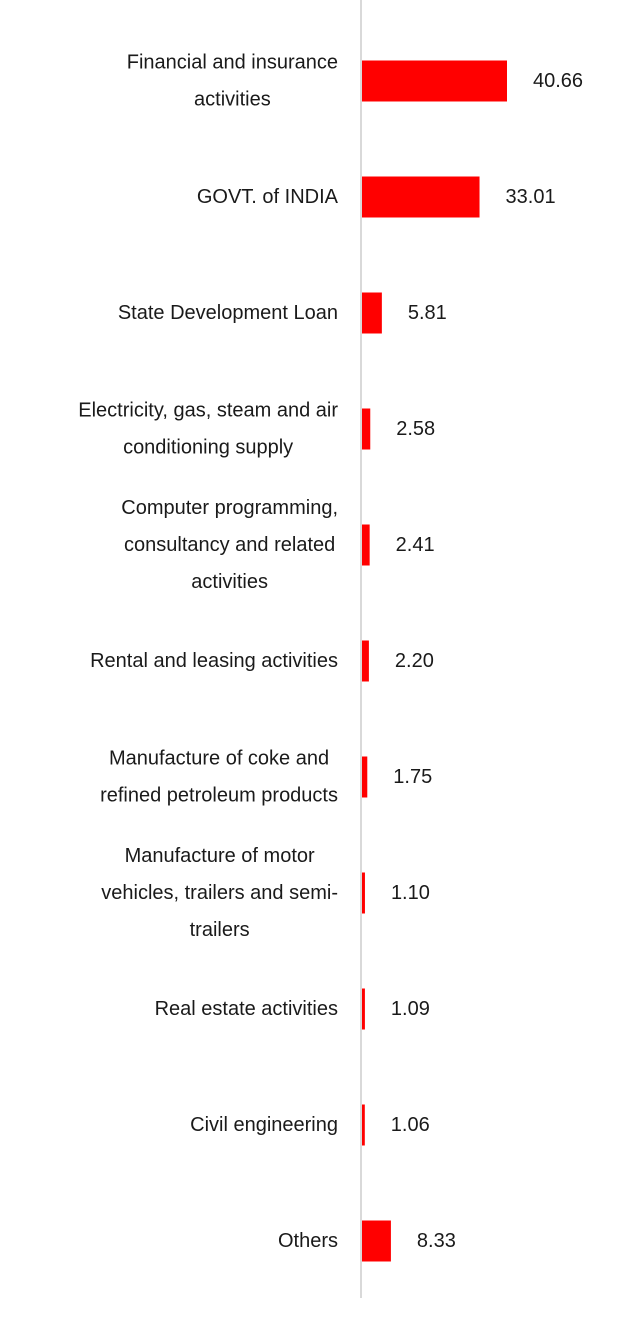 The height and width of the screenshot is (1322, 633). What do you see at coordinates (219, 796) in the screenshot?
I see `category-label-line: refined petroleum products` at bounding box center [219, 796].